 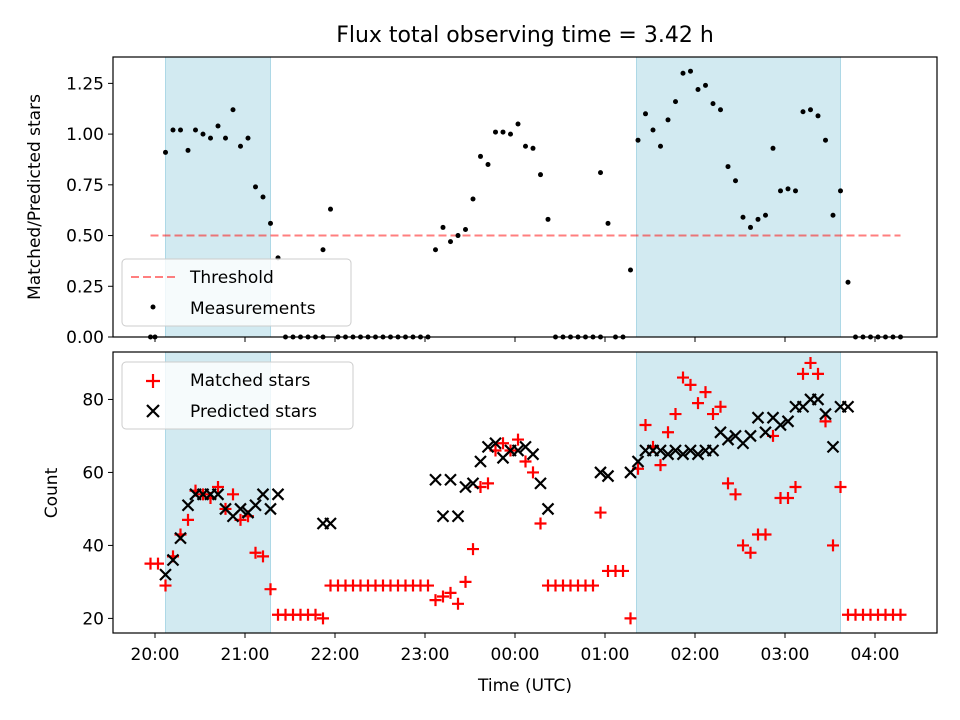 I want to click on x-tick-label: 01:00, so click(x=605, y=655).